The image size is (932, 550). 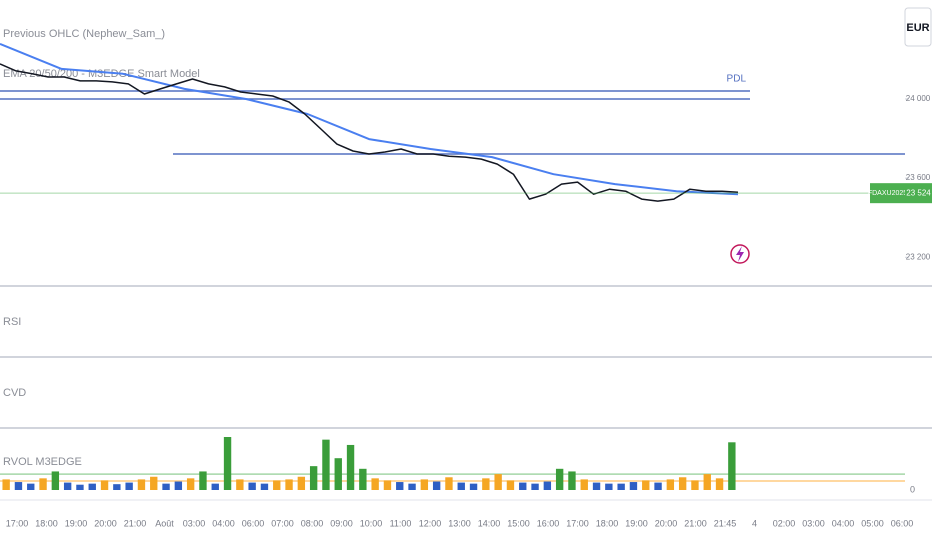 I want to click on x-tick-label: 15:00, so click(x=518, y=523).